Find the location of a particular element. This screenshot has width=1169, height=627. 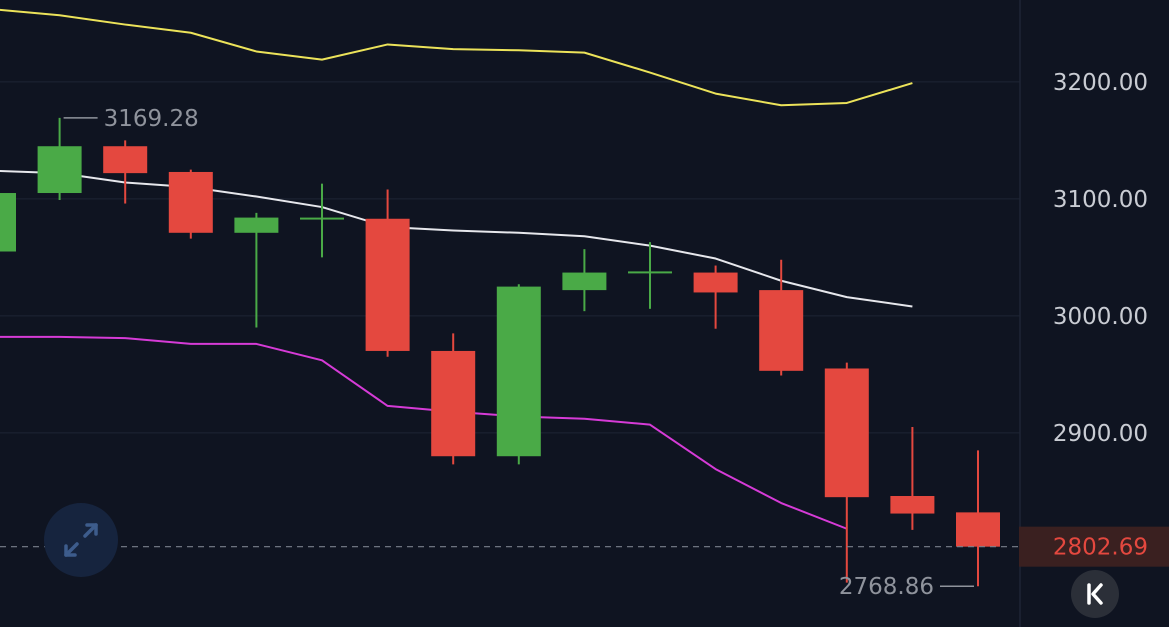

expand-chart-button is located at coordinates (81, 540).